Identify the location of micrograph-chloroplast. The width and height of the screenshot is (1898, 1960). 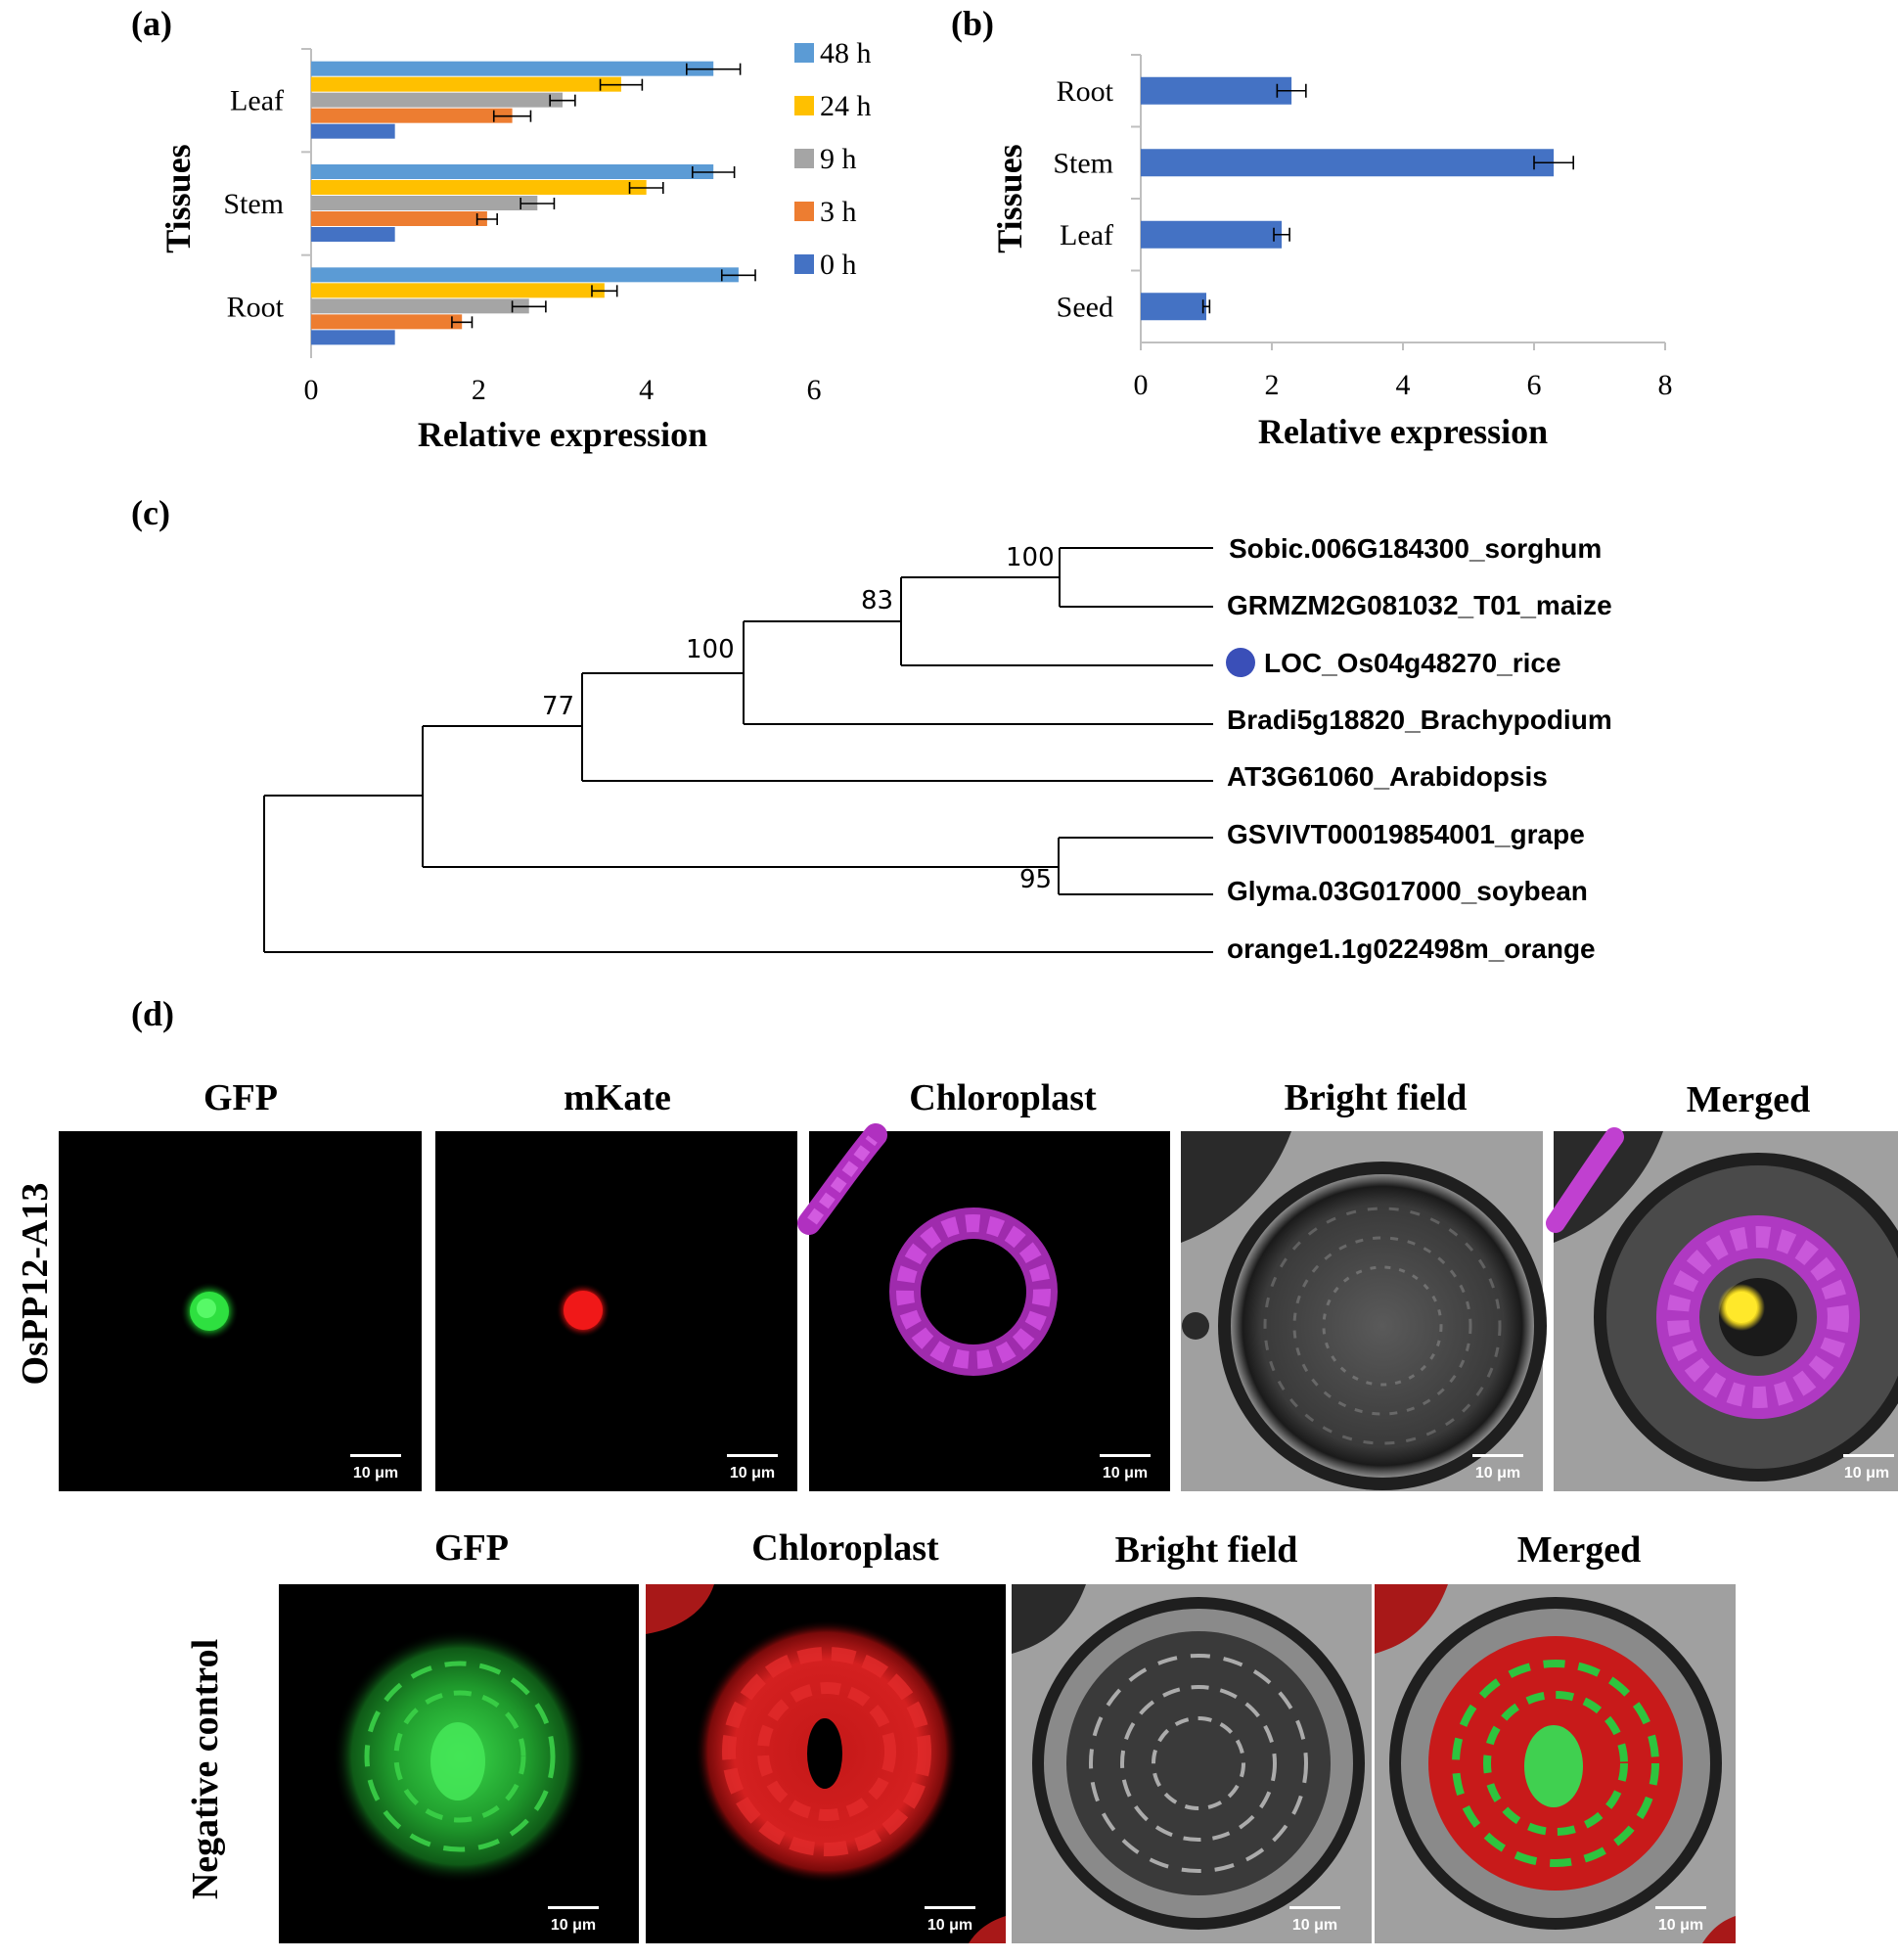
(983, 1307).